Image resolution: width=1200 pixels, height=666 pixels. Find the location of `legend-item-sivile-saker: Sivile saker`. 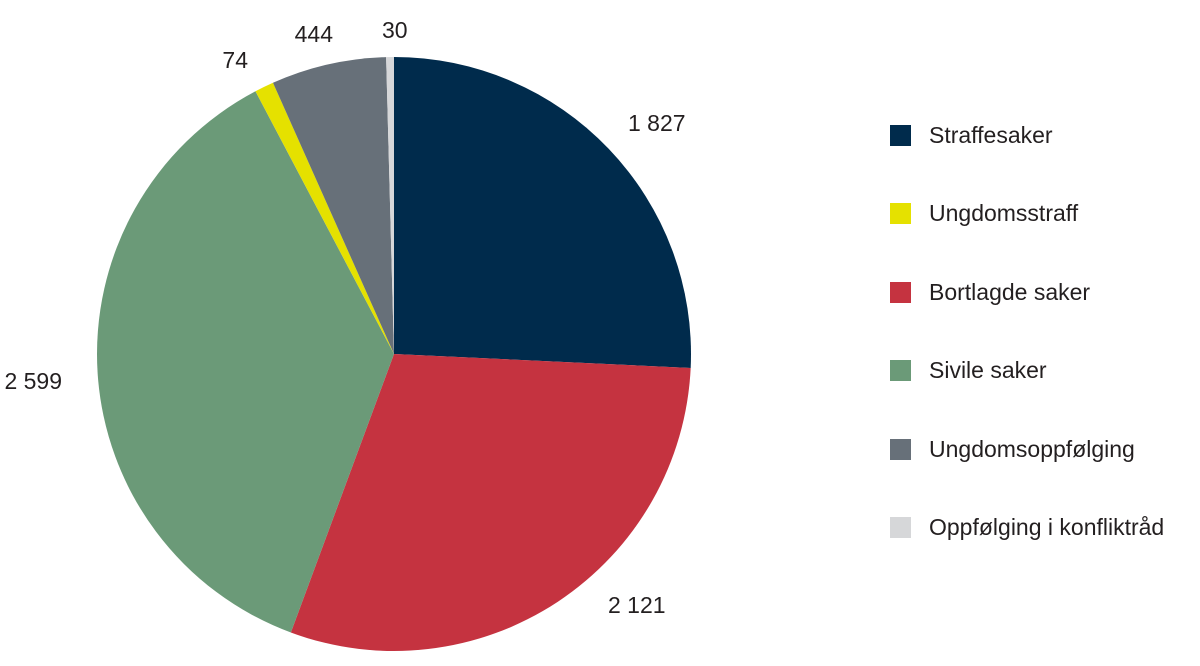

legend-item-sivile-saker: Sivile saker is located at coordinates (1027, 371).